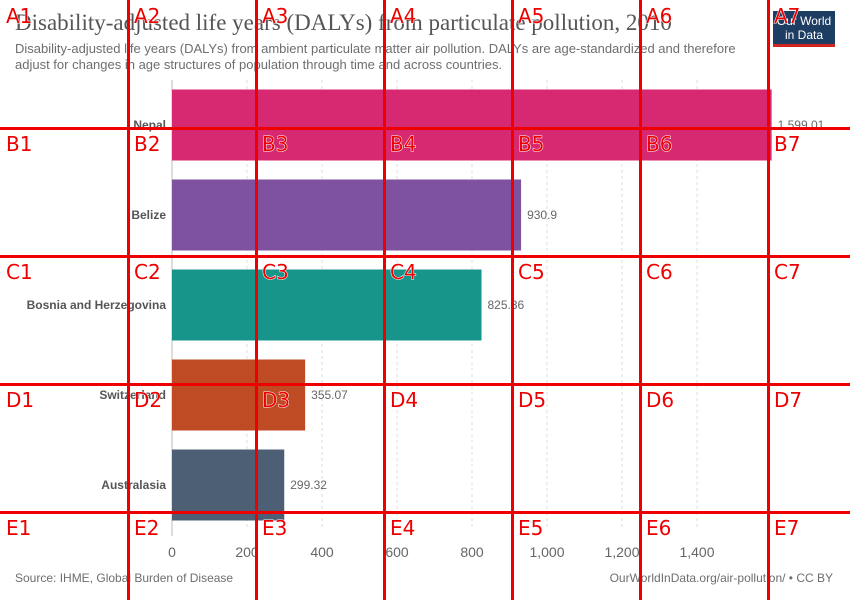 The width and height of the screenshot is (850, 600). I want to click on owid-logo: Our World in Data, so click(804, 29).